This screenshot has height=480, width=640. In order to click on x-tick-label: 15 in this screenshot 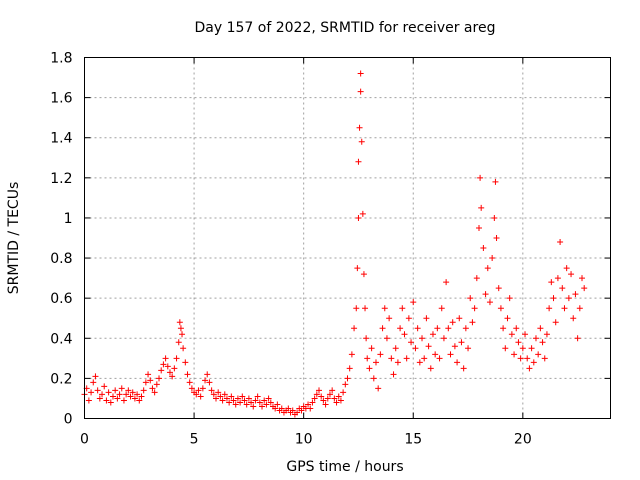, I will do `click(413, 440)`.